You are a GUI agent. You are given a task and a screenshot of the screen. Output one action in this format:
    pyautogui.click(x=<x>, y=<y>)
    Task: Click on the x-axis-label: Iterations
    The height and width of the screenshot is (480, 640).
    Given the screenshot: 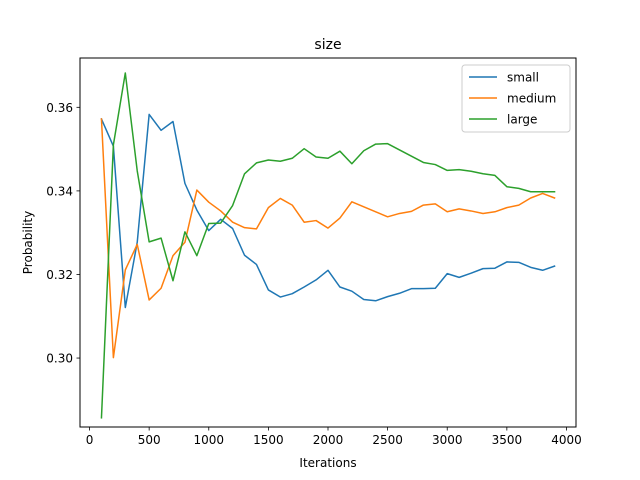 What is the action you would take?
    pyautogui.click(x=327, y=463)
    